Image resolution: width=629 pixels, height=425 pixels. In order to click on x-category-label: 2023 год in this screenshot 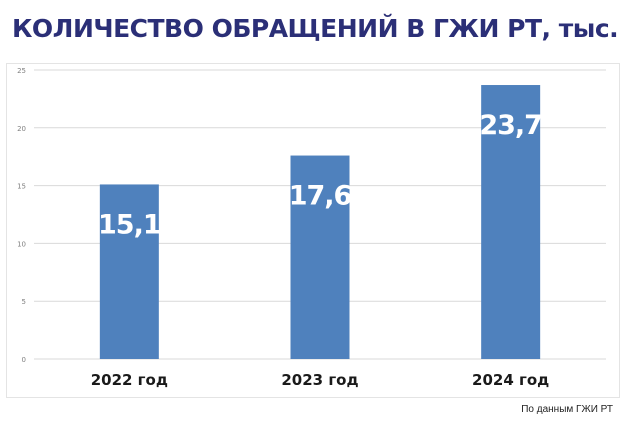, I will do `click(319, 380)`.